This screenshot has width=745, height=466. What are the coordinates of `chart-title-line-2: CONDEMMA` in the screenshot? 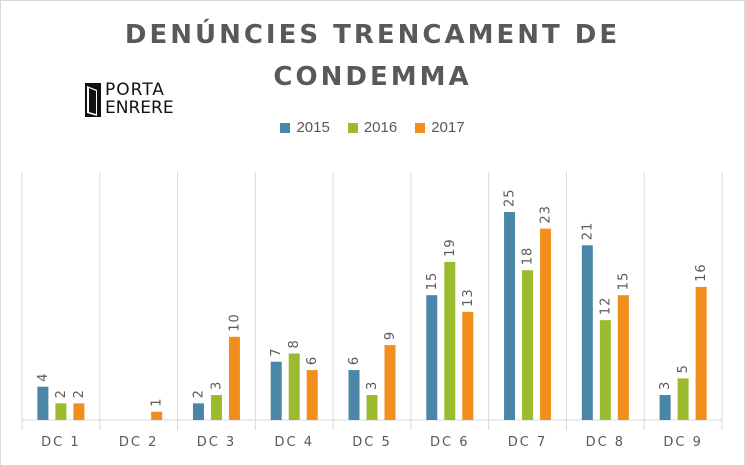 It's located at (372, 77).